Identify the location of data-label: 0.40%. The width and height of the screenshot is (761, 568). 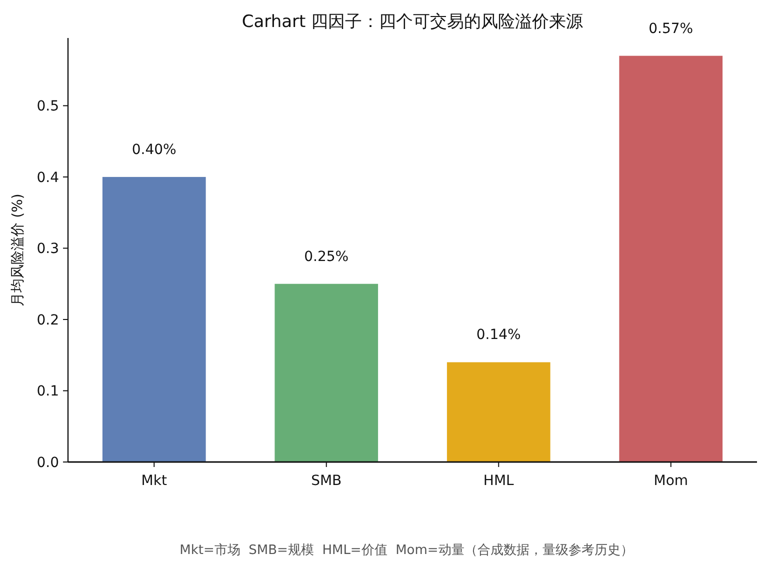
(154, 150).